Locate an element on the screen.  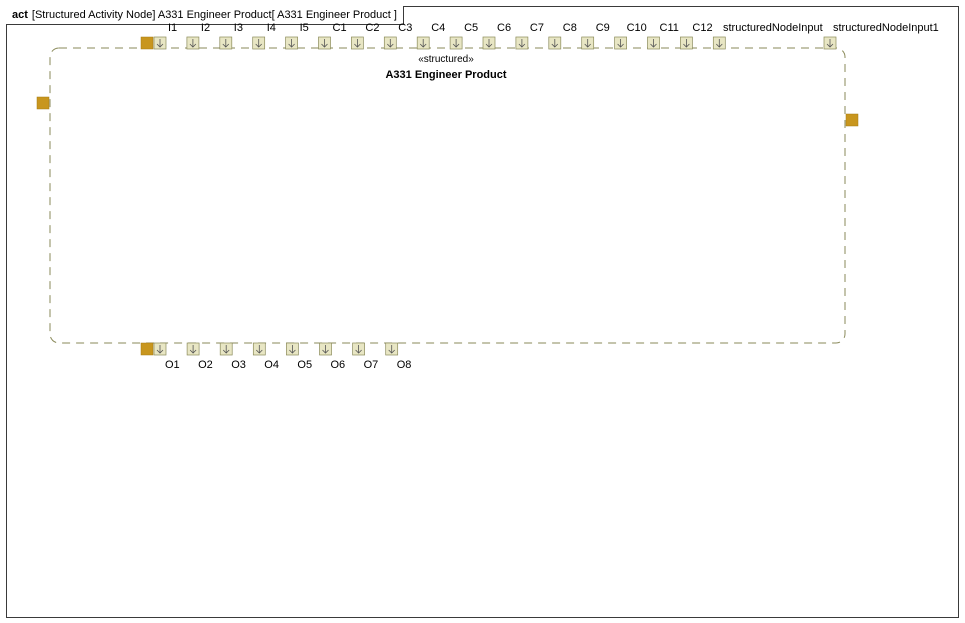
input-pin-c3: C3 is located at coordinates (397, 36).